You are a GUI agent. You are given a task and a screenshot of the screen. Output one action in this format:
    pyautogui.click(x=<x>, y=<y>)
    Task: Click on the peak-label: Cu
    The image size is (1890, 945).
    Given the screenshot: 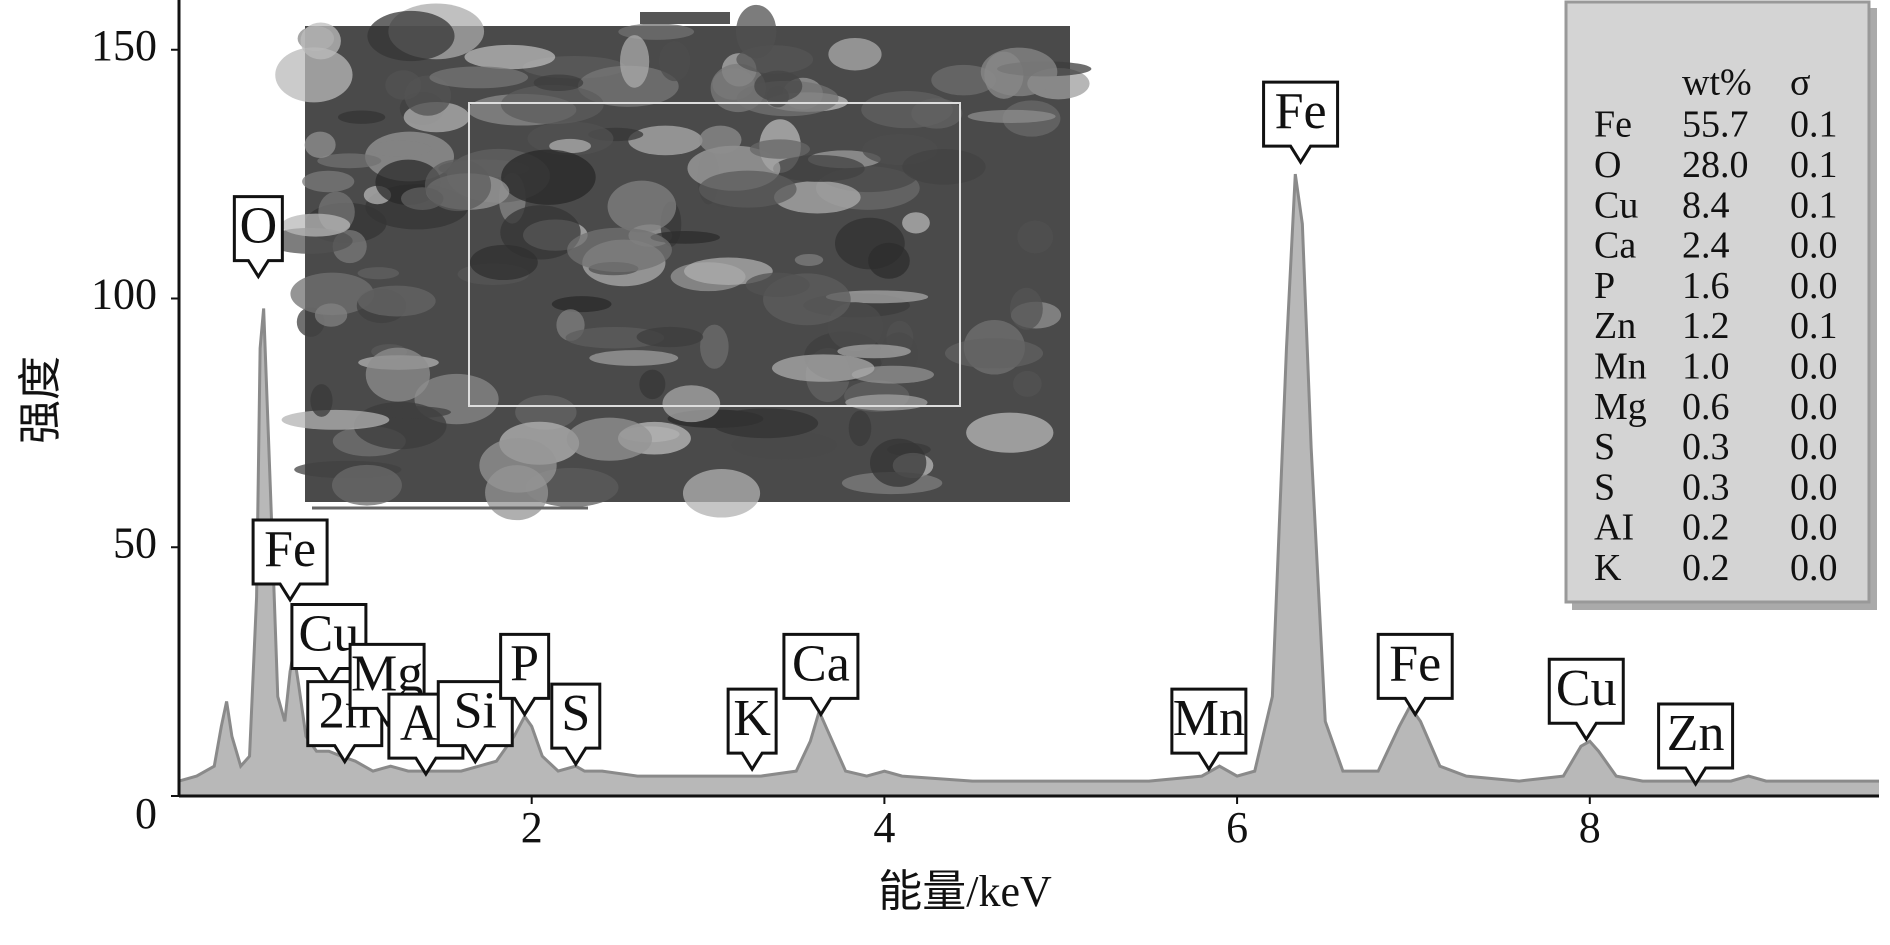 What is the action you would take?
    pyautogui.click(x=1586, y=700)
    